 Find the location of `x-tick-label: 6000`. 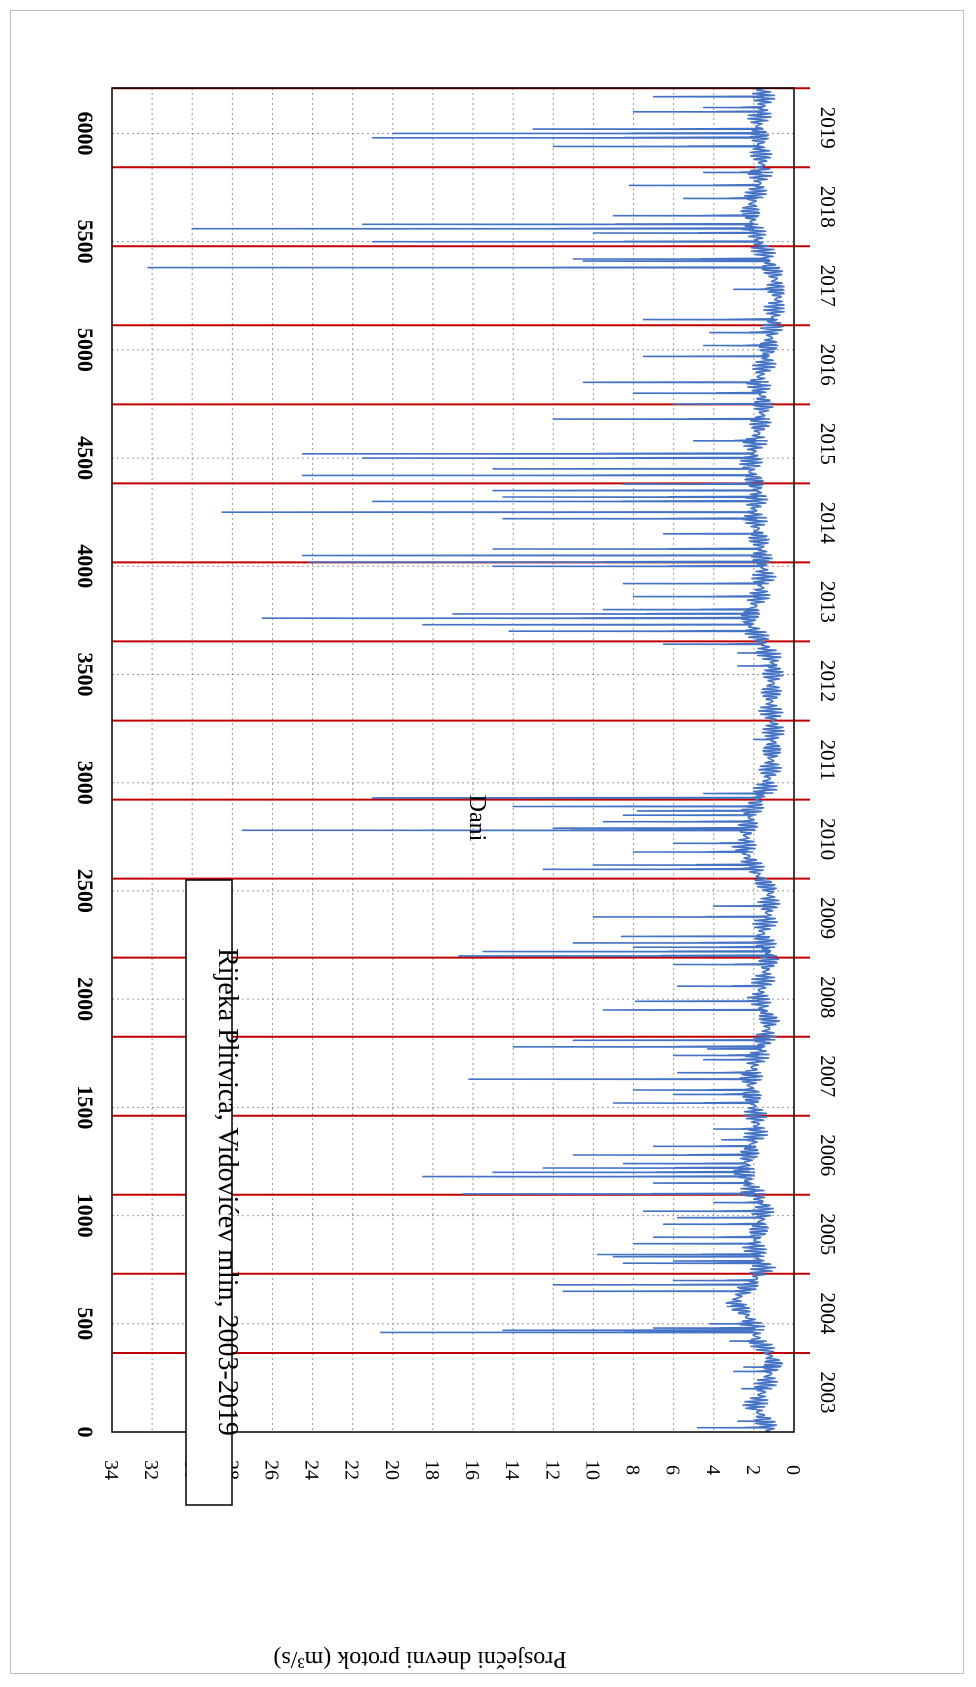

x-tick-label: 6000 is located at coordinates (85, 133).